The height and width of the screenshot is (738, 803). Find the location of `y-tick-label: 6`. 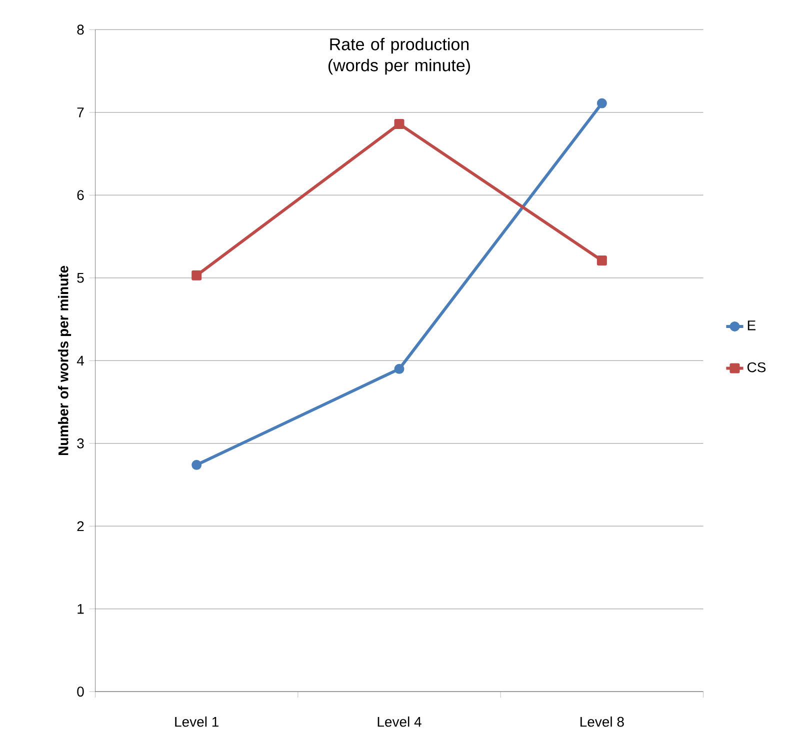

y-tick-label: 6 is located at coordinates (80, 195).